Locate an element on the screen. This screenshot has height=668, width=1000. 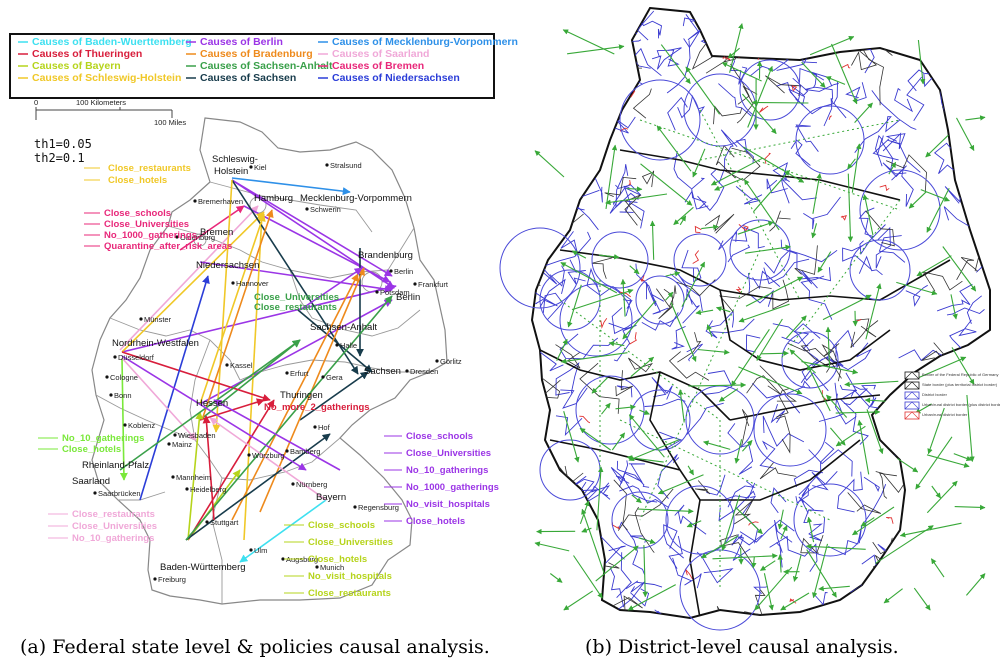
legend-item: Causes of Niedersachsen is located at coordinates (396, 78).